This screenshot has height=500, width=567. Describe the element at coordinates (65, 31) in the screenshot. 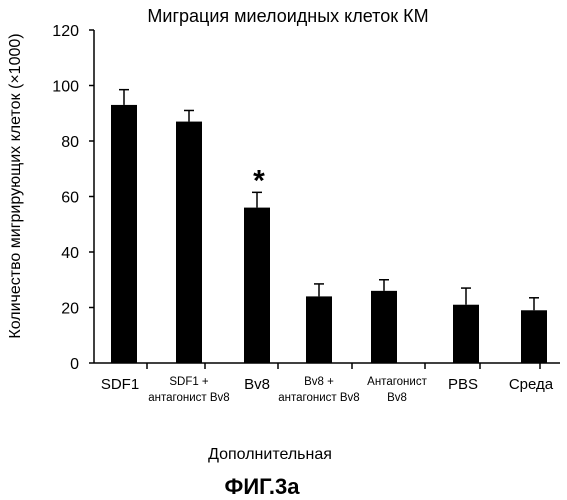

I see `y-tick-label: 120` at that location.